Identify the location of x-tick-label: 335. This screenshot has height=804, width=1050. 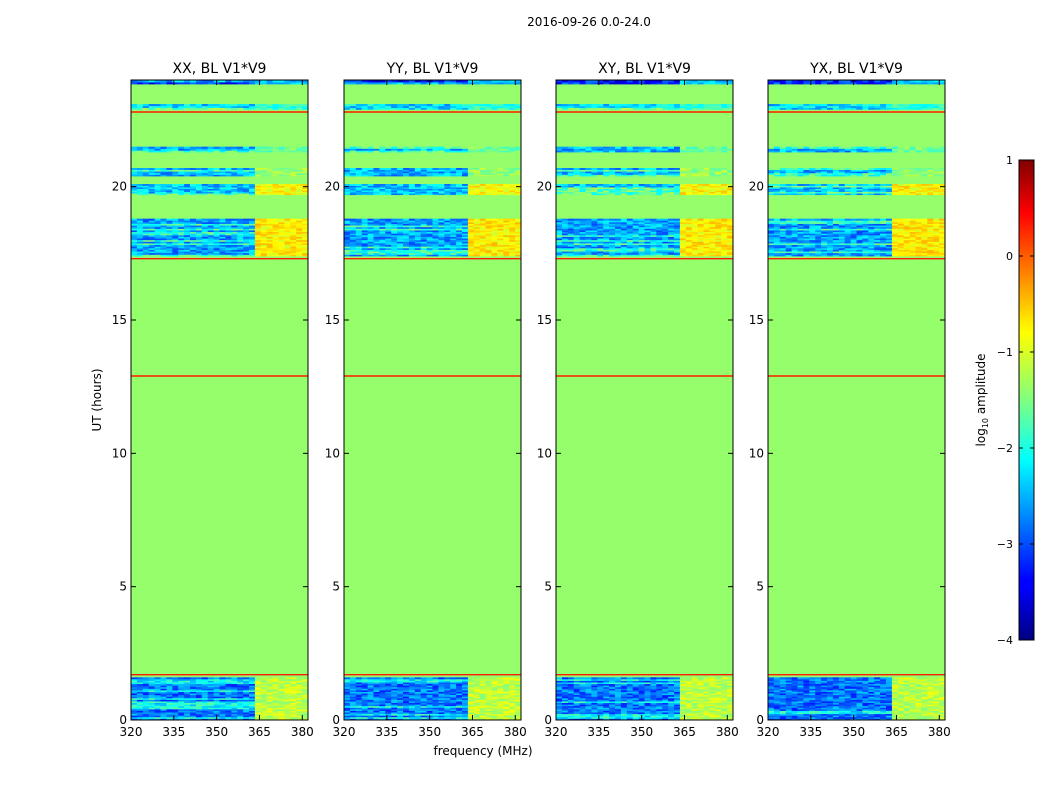
(173, 732).